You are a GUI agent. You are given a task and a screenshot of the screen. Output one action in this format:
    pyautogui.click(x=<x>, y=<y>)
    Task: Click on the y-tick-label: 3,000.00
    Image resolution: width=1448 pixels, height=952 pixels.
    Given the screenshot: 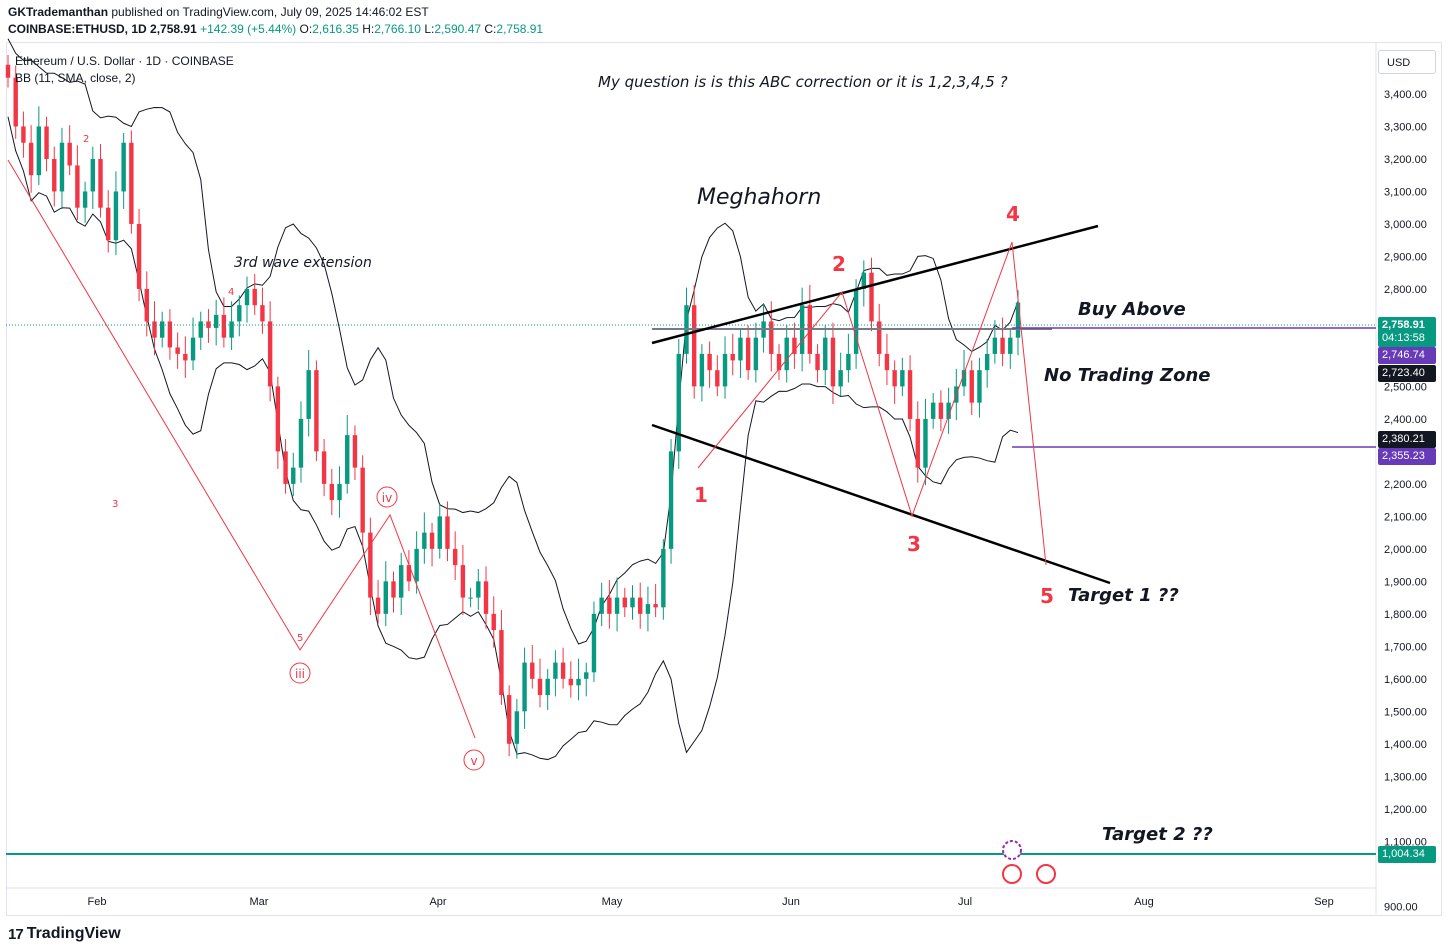 What is the action you would take?
    pyautogui.click(x=1405, y=225)
    